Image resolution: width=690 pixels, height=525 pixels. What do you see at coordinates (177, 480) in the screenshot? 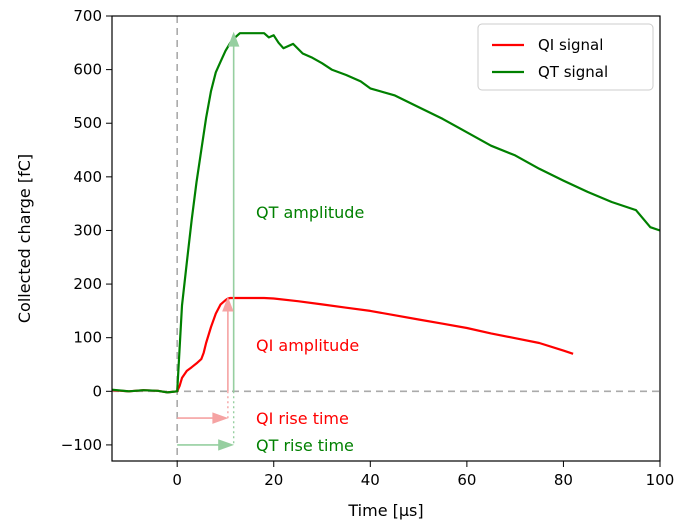
I see `x-tick-label: 0` at bounding box center [177, 480].